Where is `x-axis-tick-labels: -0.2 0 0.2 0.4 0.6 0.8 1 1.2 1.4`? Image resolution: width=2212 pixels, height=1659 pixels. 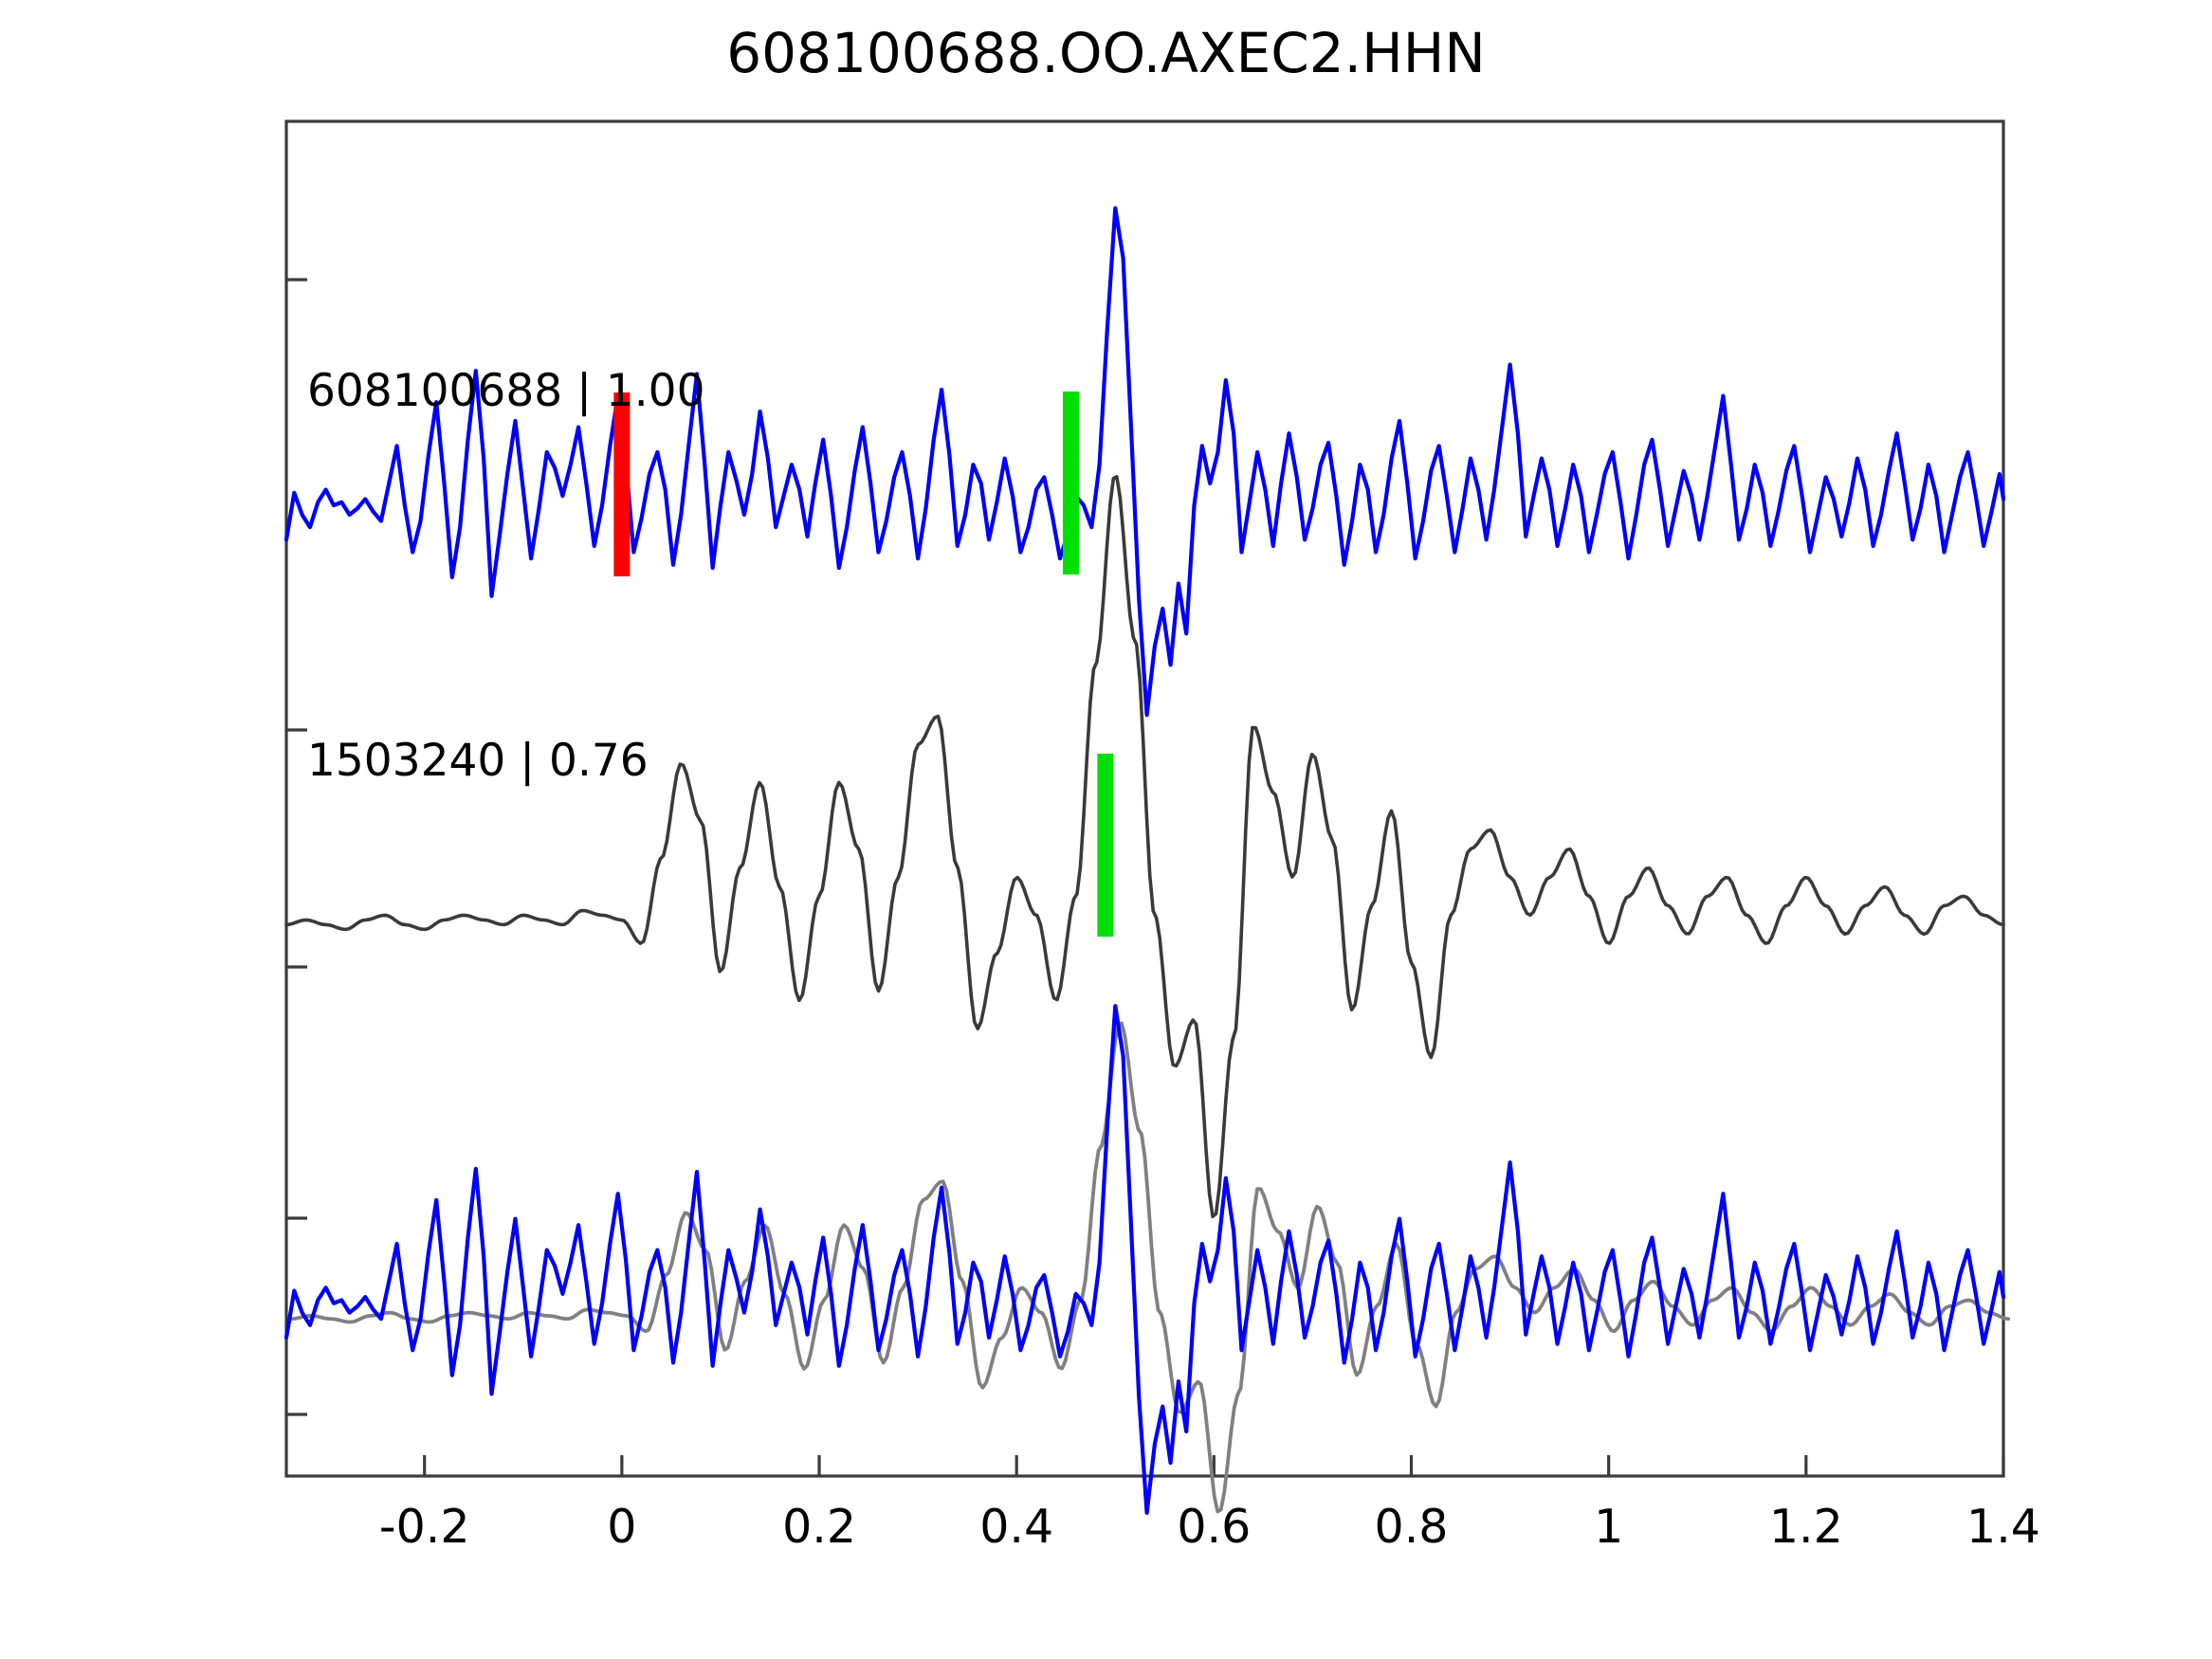
x-axis-tick-labels: -0.2 0 0.2 0.4 0.6 0.8 1 1.2 1.4 is located at coordinates (1209, 1527).